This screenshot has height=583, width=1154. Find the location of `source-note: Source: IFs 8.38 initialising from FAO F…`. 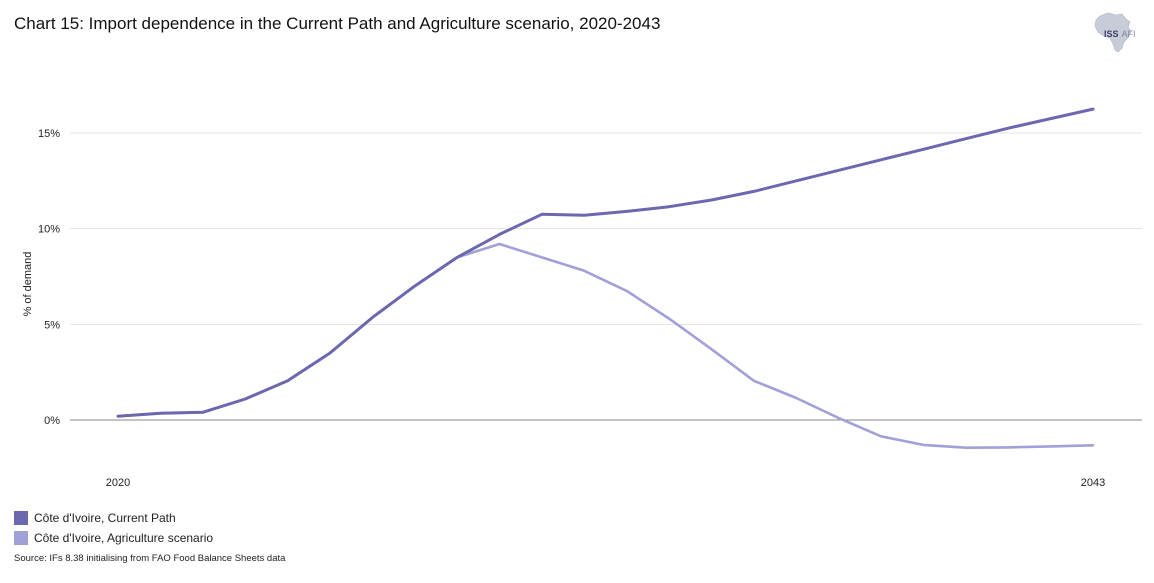

source-note: Source: IFs 8.38 initialising from FAO F… is located at coordinates (150, 558).